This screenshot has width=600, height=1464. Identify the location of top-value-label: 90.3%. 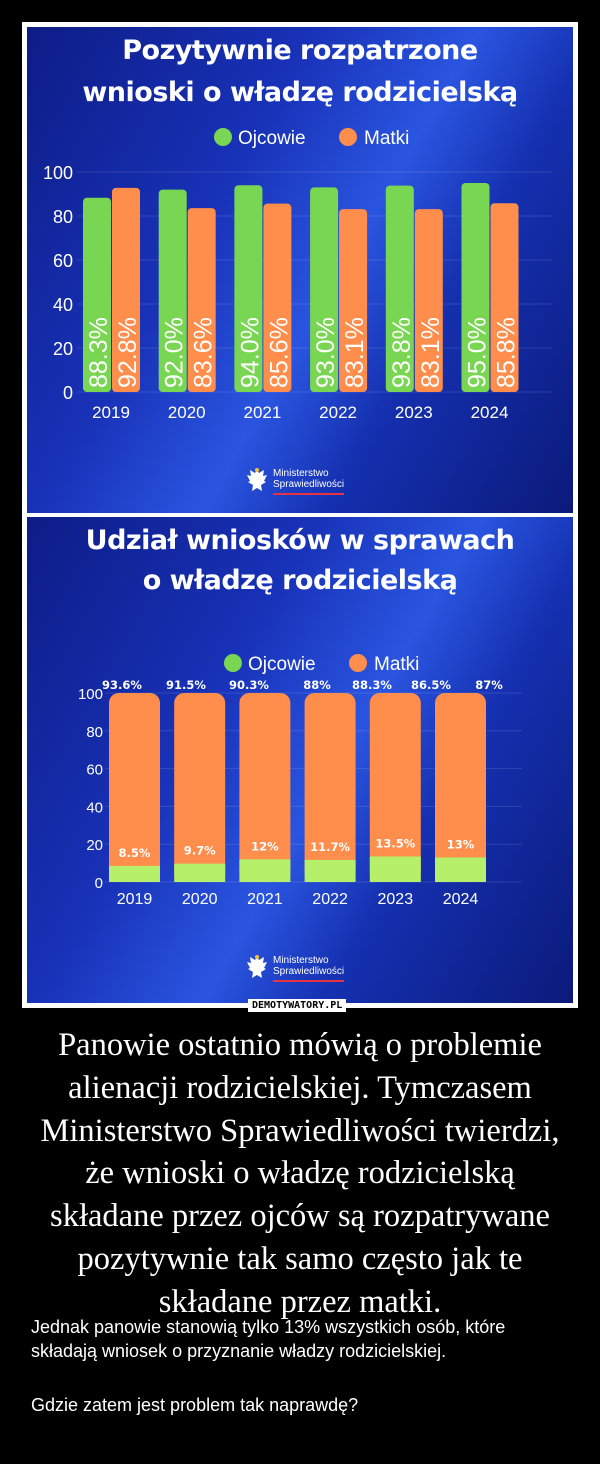
(249, 685).